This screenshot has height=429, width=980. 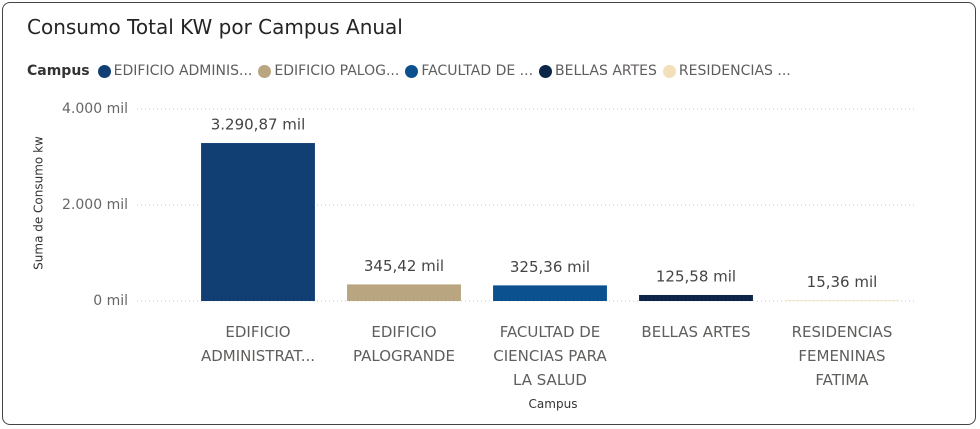 I want to click on data-label: 3.290,87 mil, so click(x=258, y=125).